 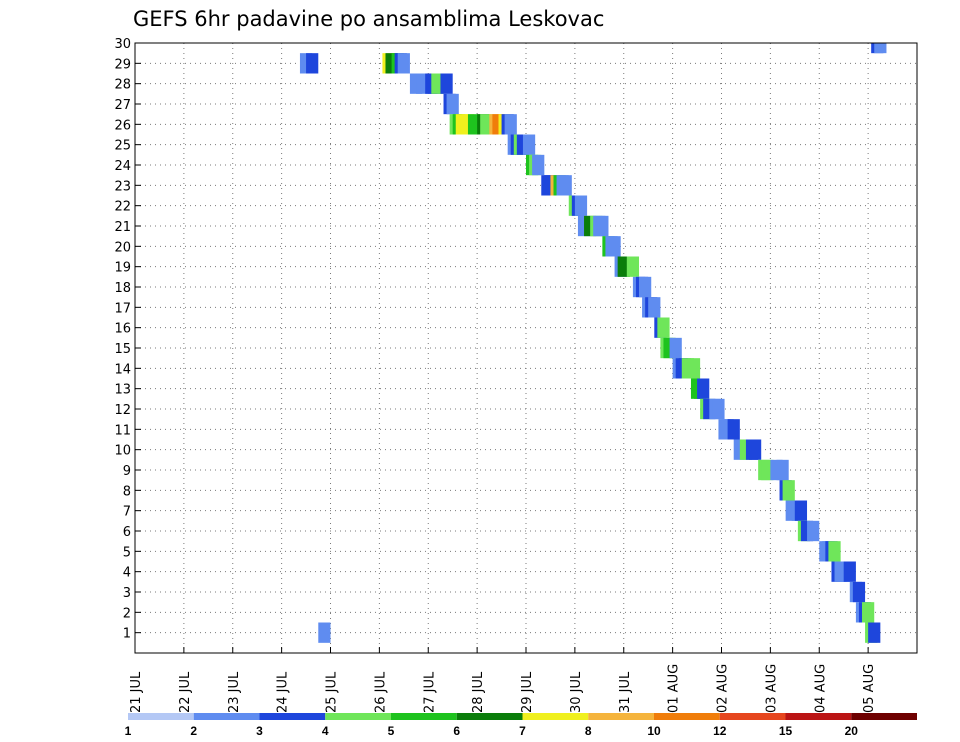 I want to click on y-tick-label: 22, so click(x=122, y=207).